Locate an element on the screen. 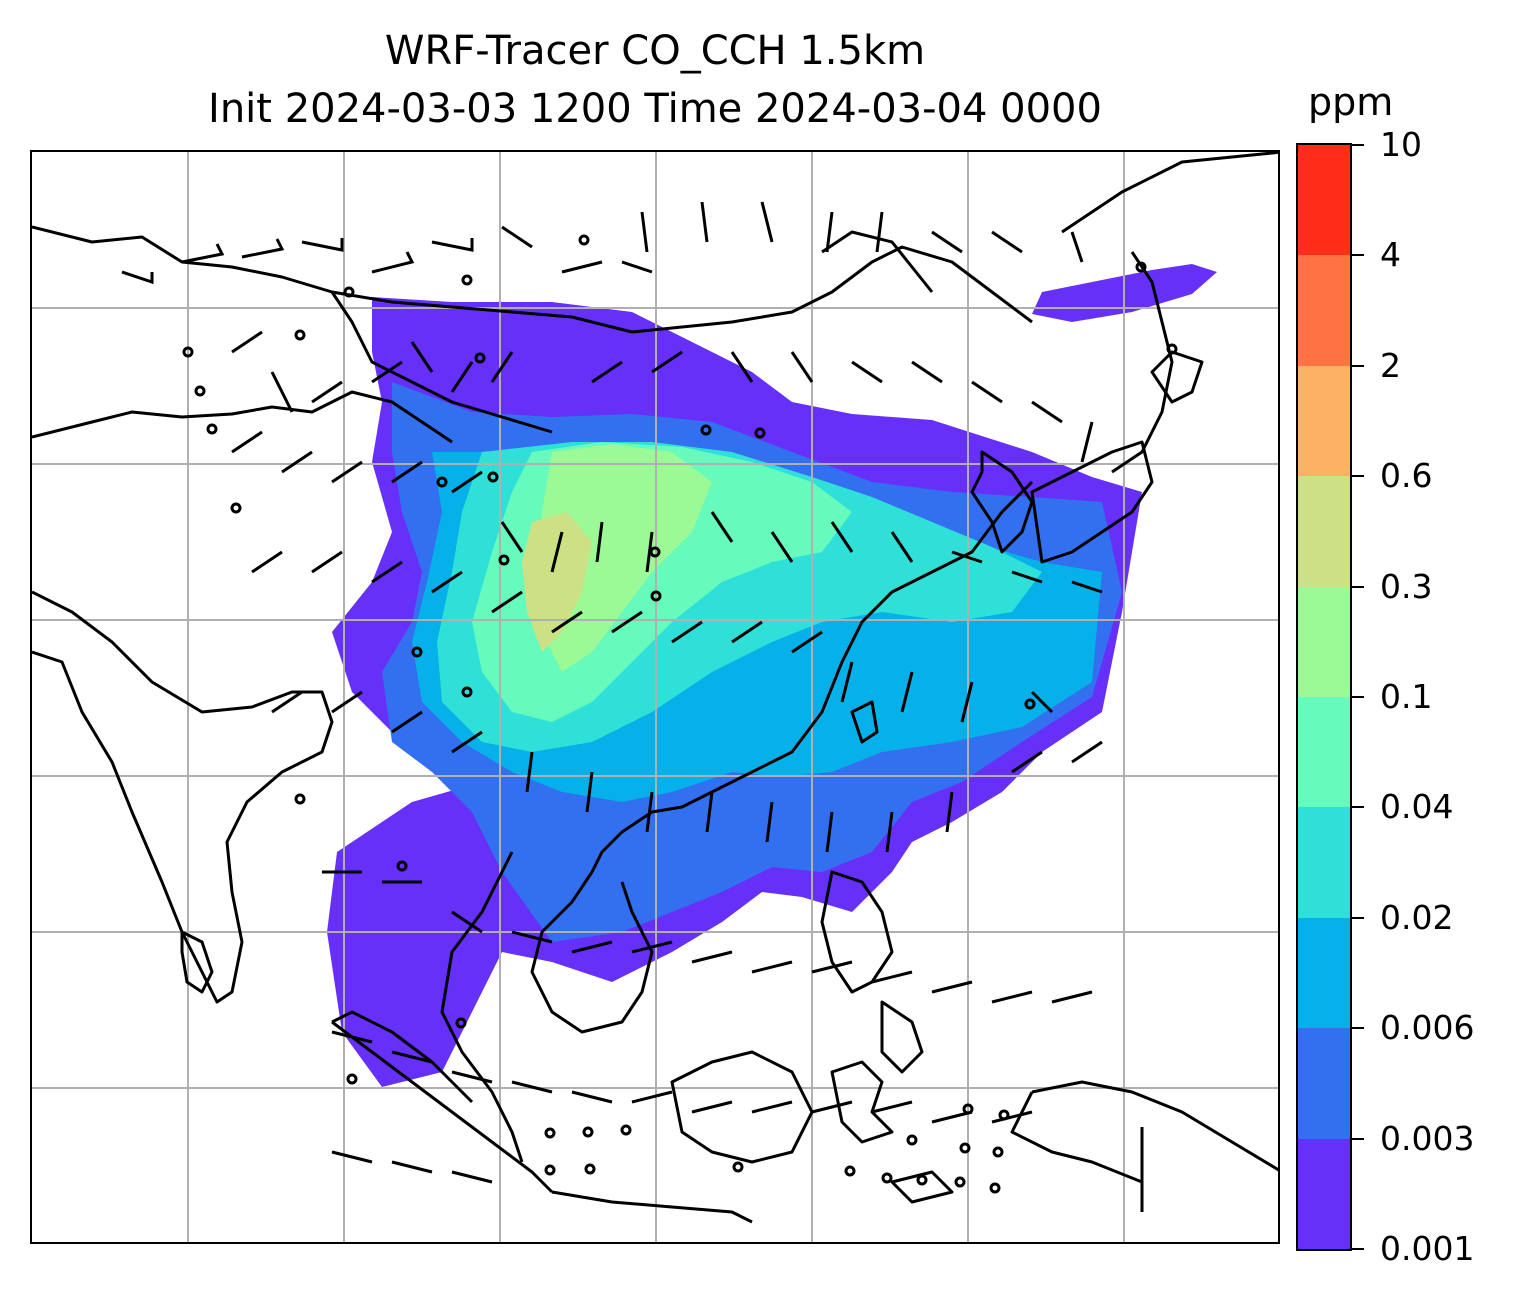  colorbar-unit-label: ppm is located at coordinates (1351, 102).